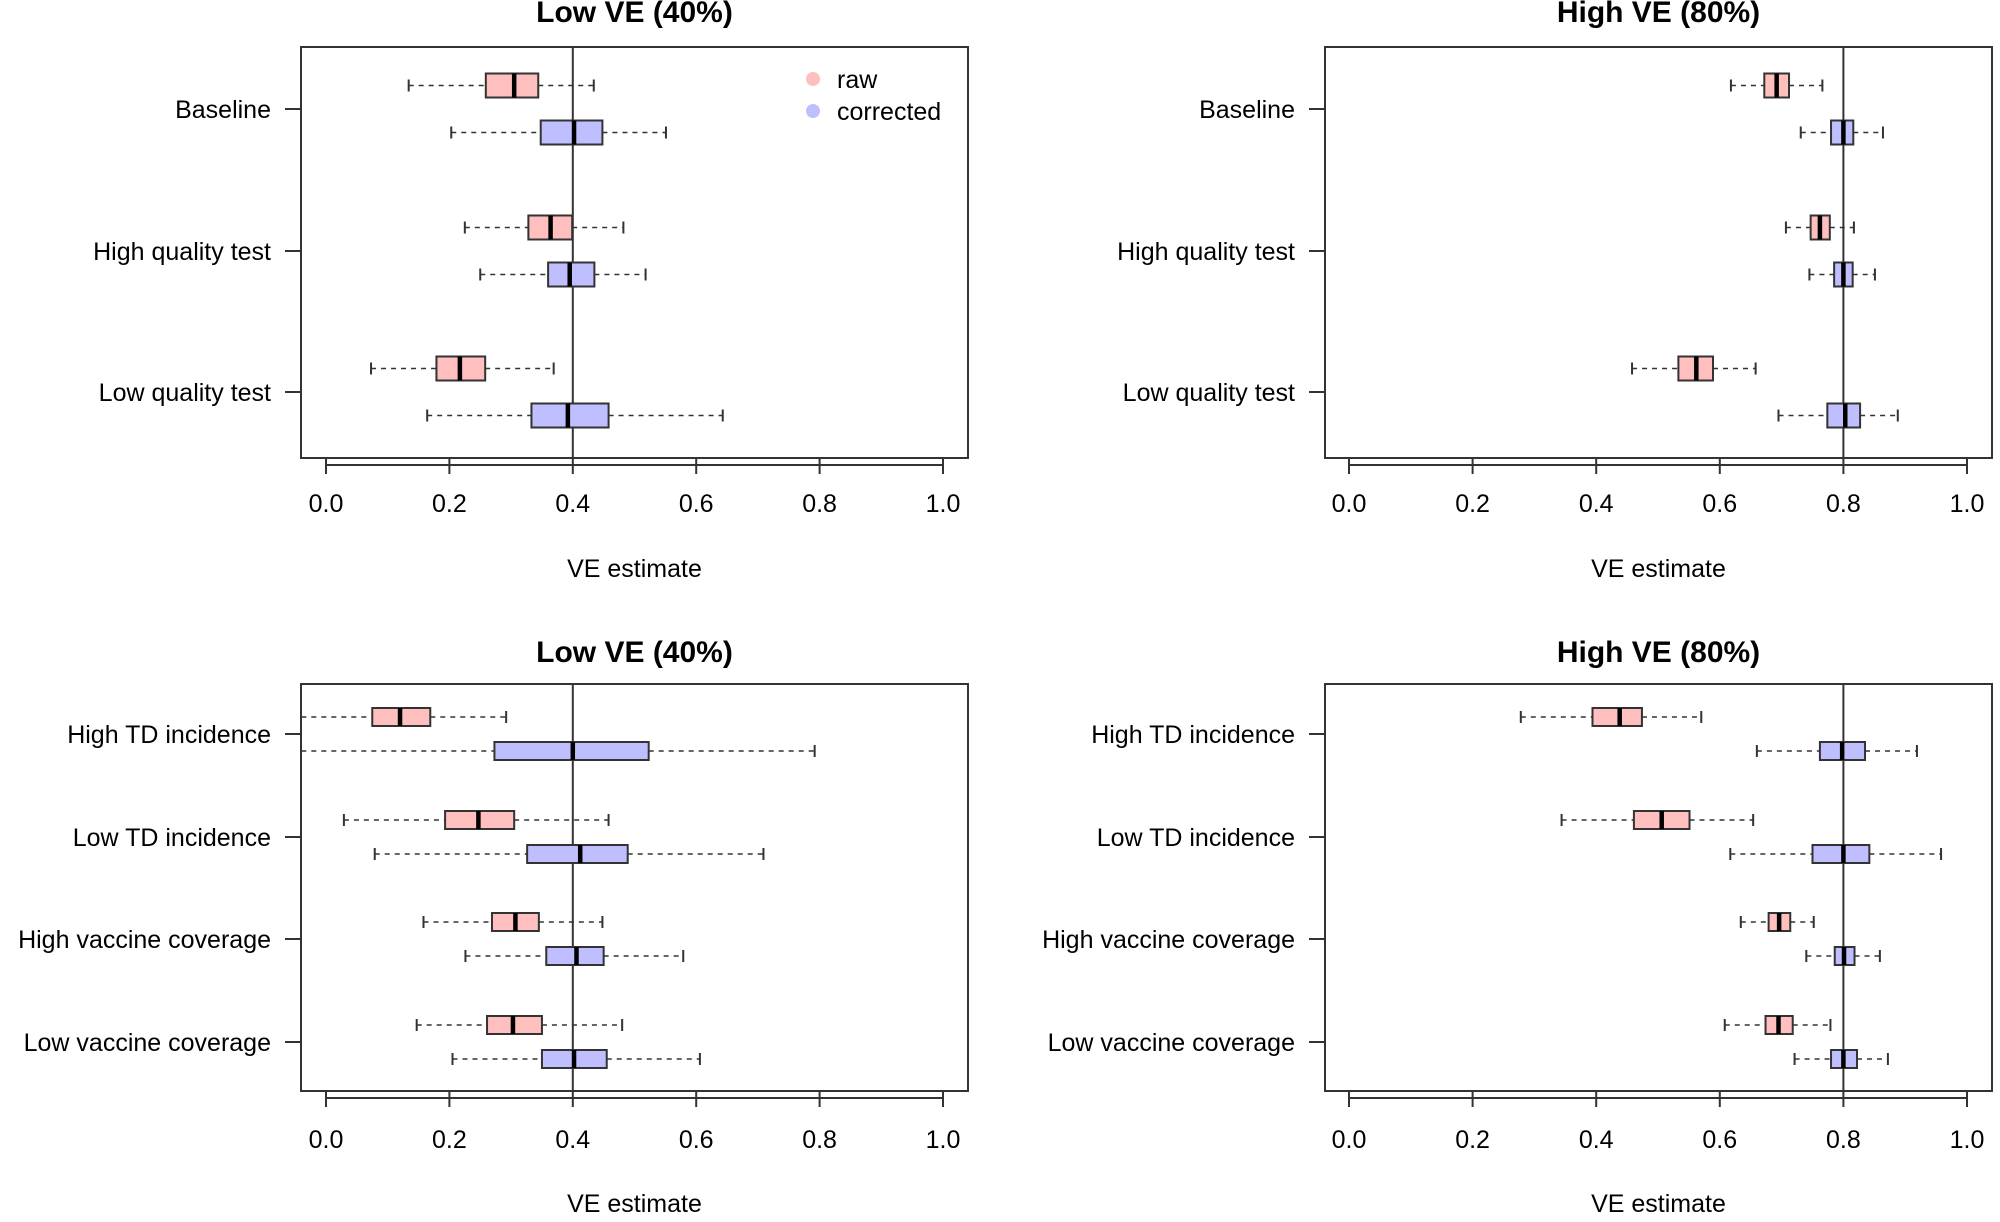  I want to click on legend: raw corrected, so click(873, 96).